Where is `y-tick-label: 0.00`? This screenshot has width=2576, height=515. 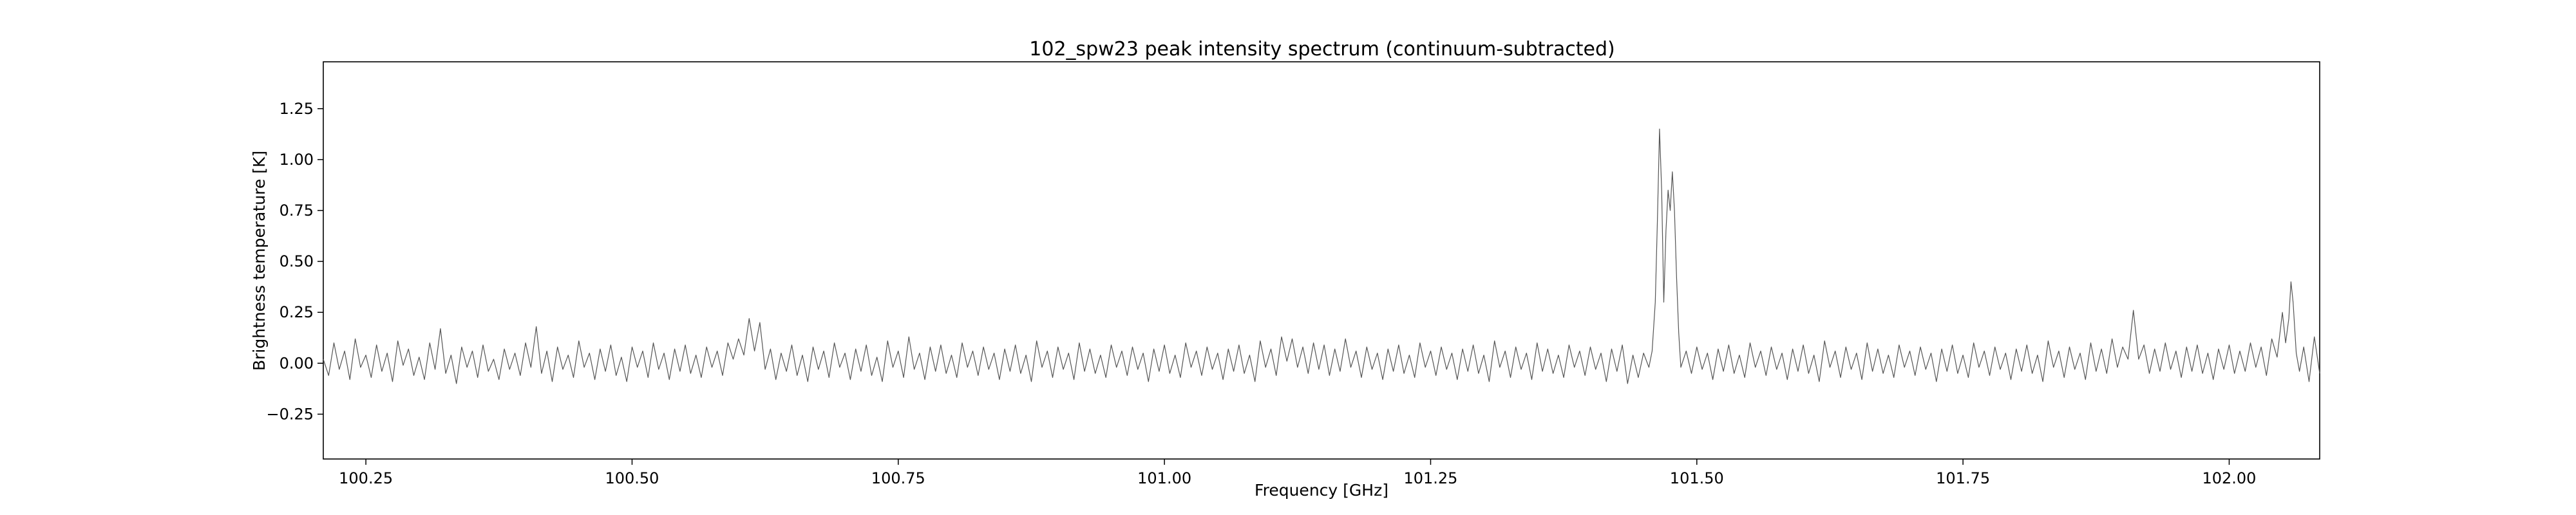
y-tick-label: 0.00 is located at coordinates (296, 363).